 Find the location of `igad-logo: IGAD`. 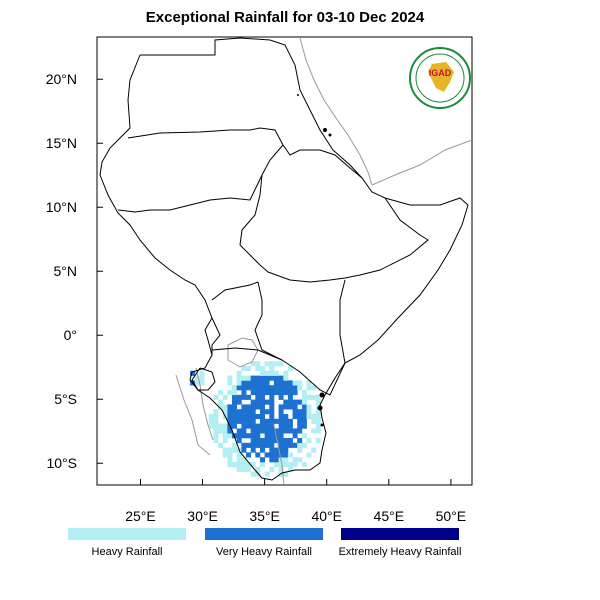

igad-logo: IGAD is located at coordinates (440, 78).